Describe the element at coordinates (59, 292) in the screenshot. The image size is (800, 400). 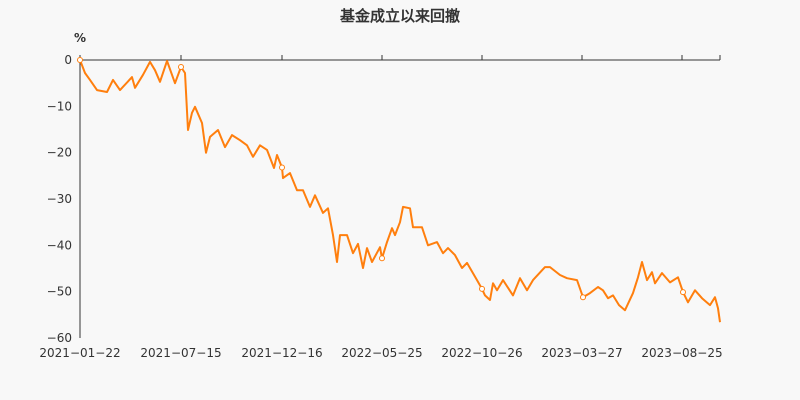
I see `y-tick-label: −50` at that location.